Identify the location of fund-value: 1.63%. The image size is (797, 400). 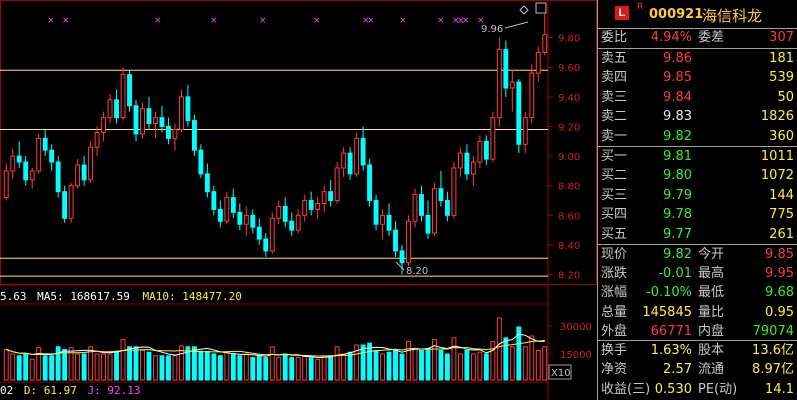
(671, 350).